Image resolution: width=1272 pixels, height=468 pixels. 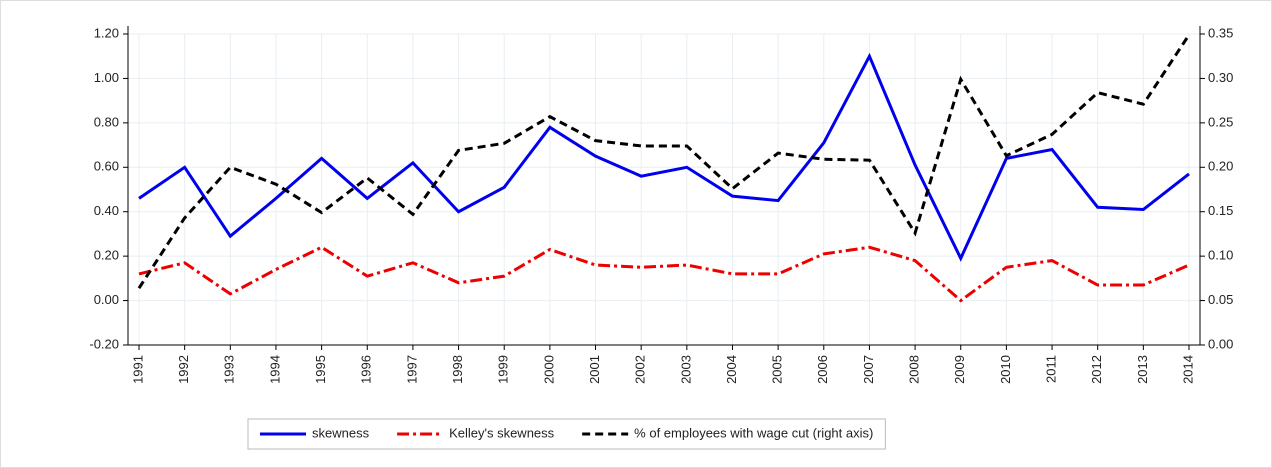 I want to click on x-tick-label: 1999, so click(x=503, y=369).